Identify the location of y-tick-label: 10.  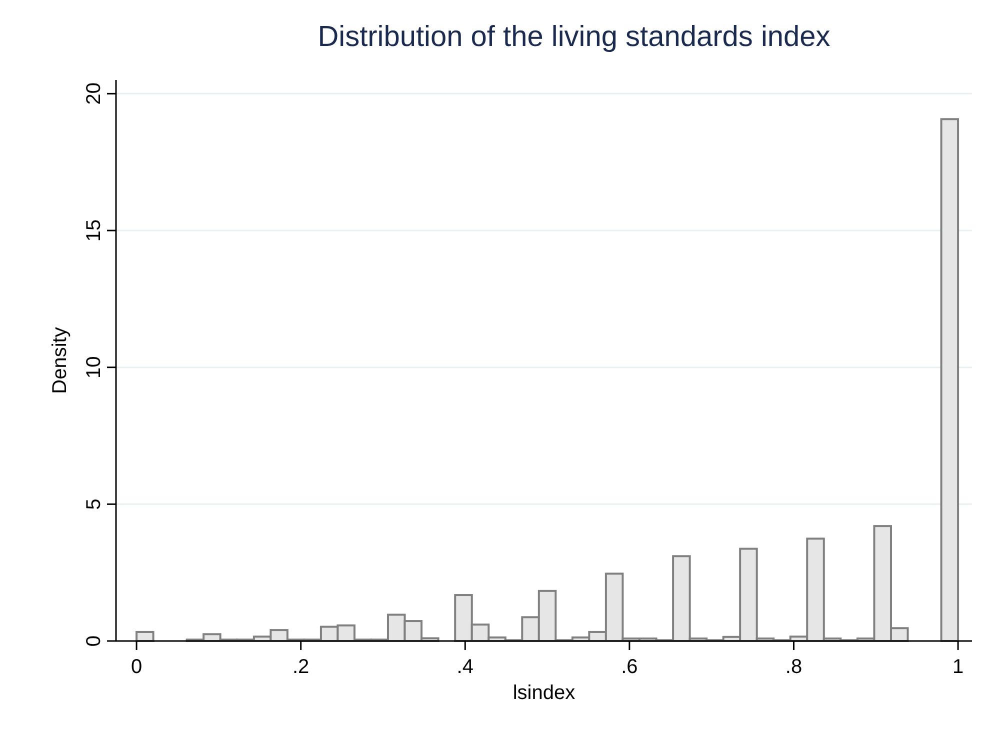
(94, 367).